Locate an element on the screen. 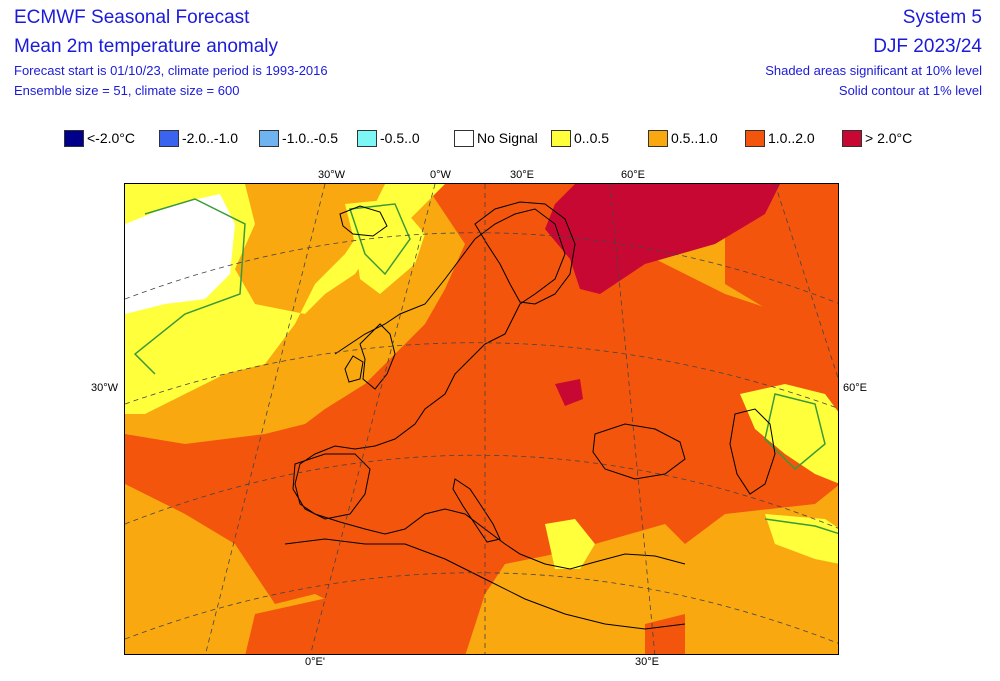 Image resolution: width=1000 pixels, height=681 pixels. grid-label-bottom-30e: 30°E is located at coordinates (647, 662).